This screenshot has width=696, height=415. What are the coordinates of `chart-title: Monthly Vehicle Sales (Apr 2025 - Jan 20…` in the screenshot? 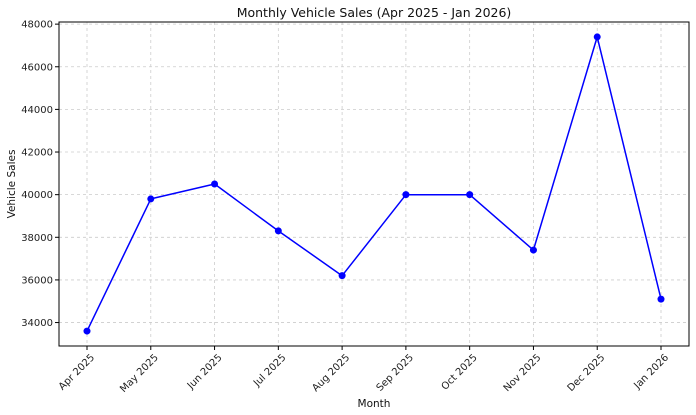 It's located at (374, 12).